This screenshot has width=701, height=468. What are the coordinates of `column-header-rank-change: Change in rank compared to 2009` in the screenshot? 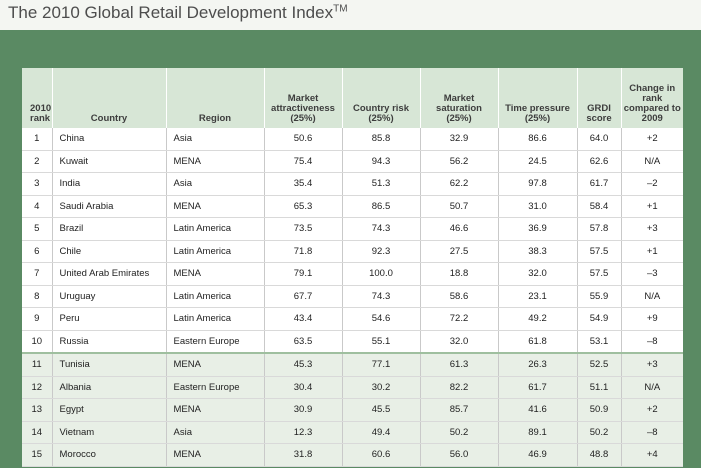 It's located at (652, 98).